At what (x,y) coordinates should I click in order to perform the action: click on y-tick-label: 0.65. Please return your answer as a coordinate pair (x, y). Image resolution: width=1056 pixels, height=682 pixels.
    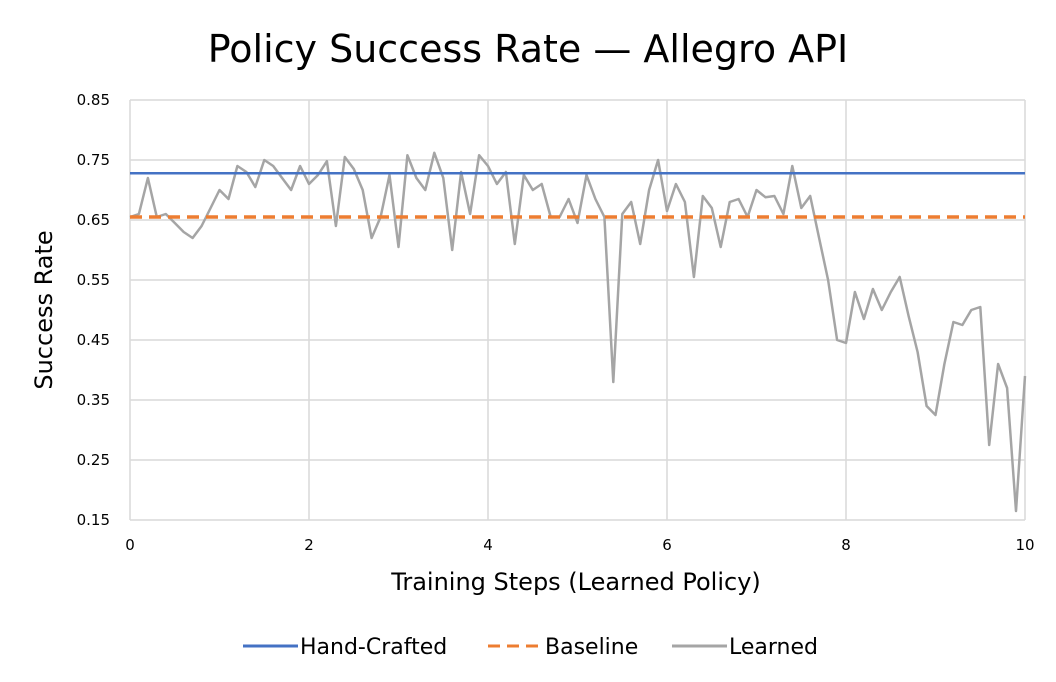
    Looking at the image, I should click on (93, 220).